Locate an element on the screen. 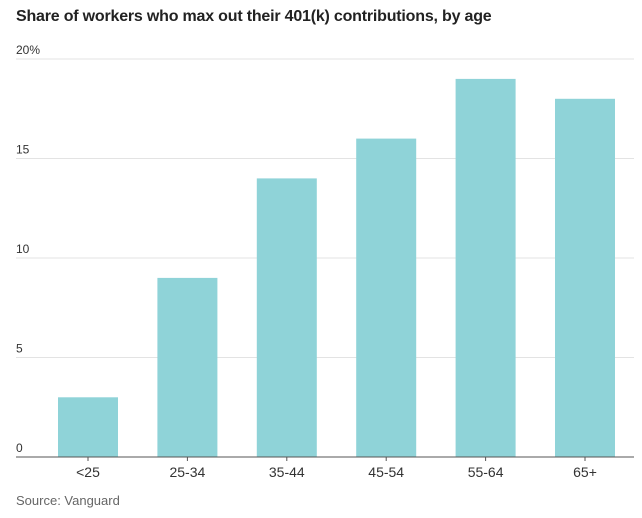  y-tick-label: 10 is located at coordinates (23, 249).